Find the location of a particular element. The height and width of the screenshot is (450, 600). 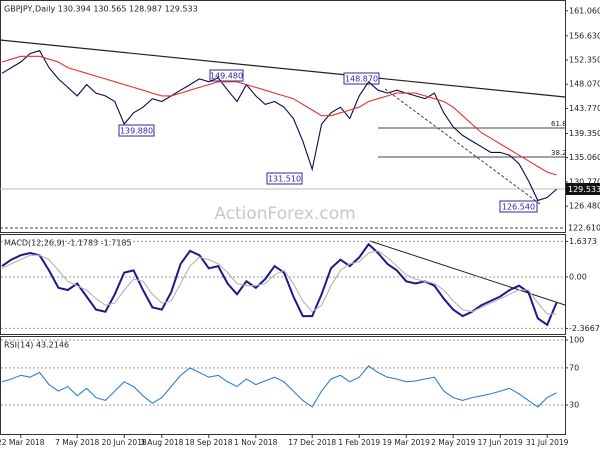

x-tick-label: 3 Aug 2018 is located at coordinates (161, 442).